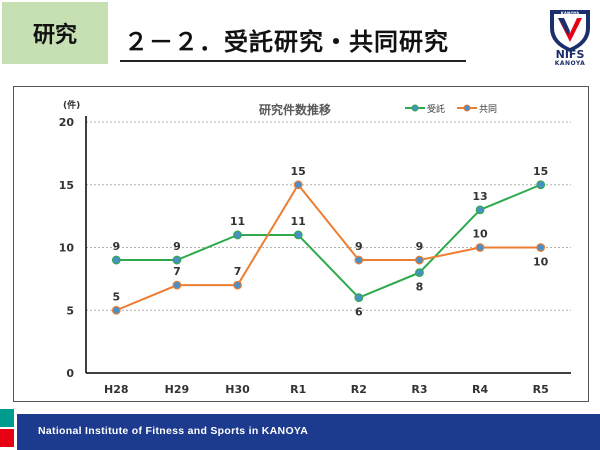 Image resolution: width=600 pixels, height=450 pixels. What do you see at coordinates (570, 54) in the screenshot?
I see `logo-text: NIFS` at bounding box center [570, 54].